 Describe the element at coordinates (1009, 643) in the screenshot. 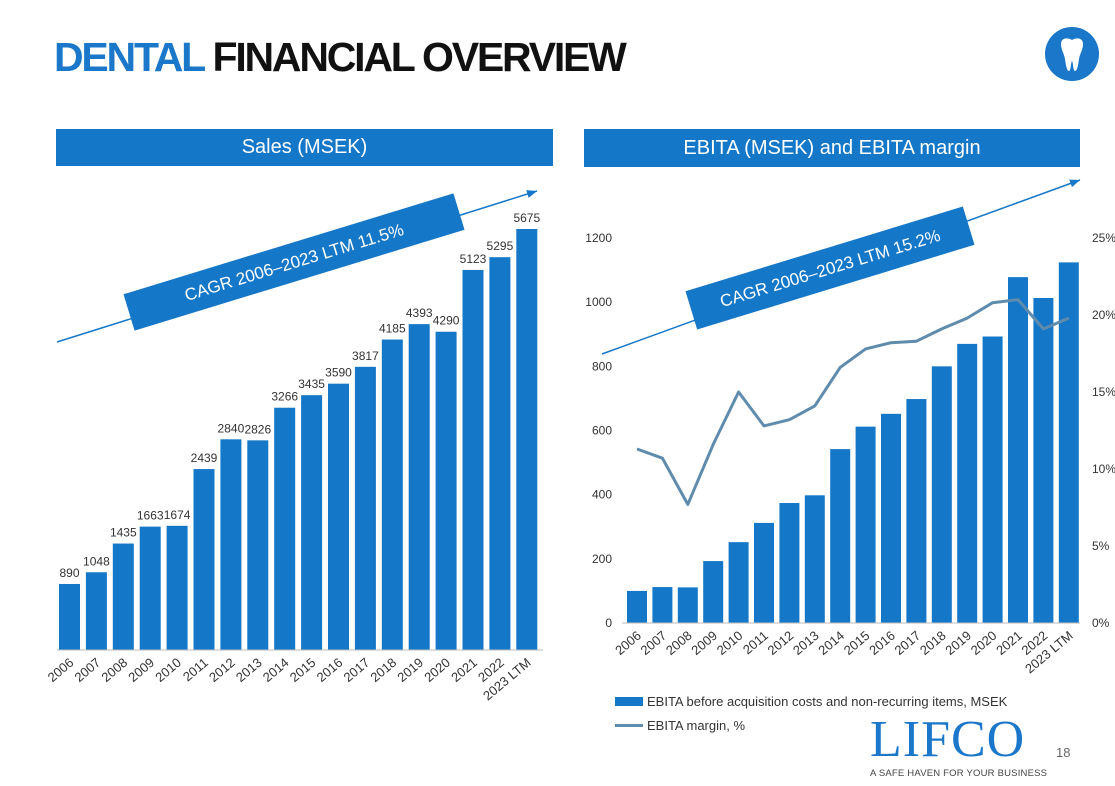

I see `ebita-x-tick: 2021` at that location.